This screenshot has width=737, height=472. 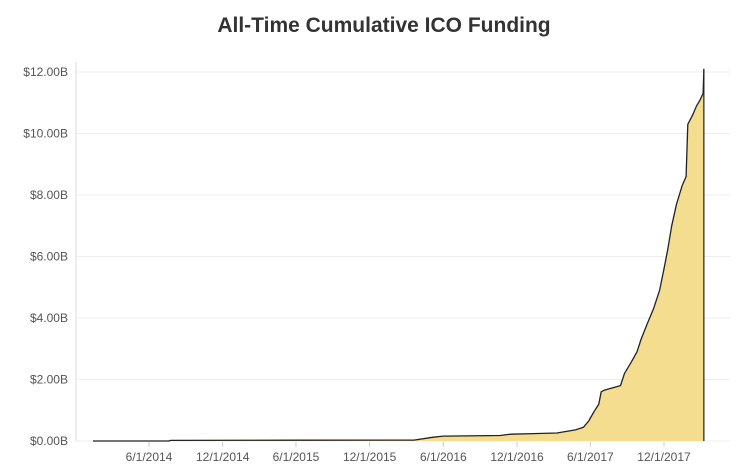 What do you see at coordinates (49, 380) in the screenshot?
I see `y-tick-label: $2.00B` at bounding box center [49, 380].